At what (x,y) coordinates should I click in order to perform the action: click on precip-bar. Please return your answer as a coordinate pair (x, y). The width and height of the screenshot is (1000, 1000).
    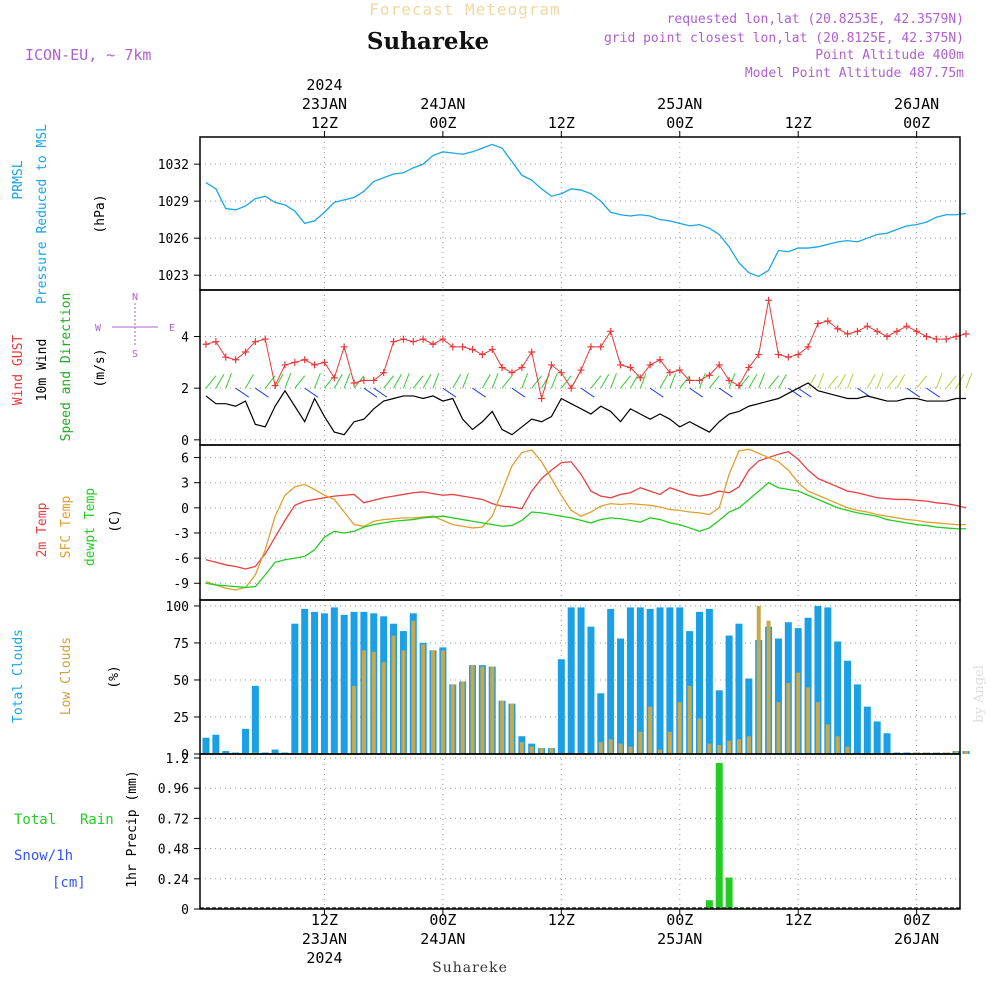
    Looking at the image, I should click on (709, 904).